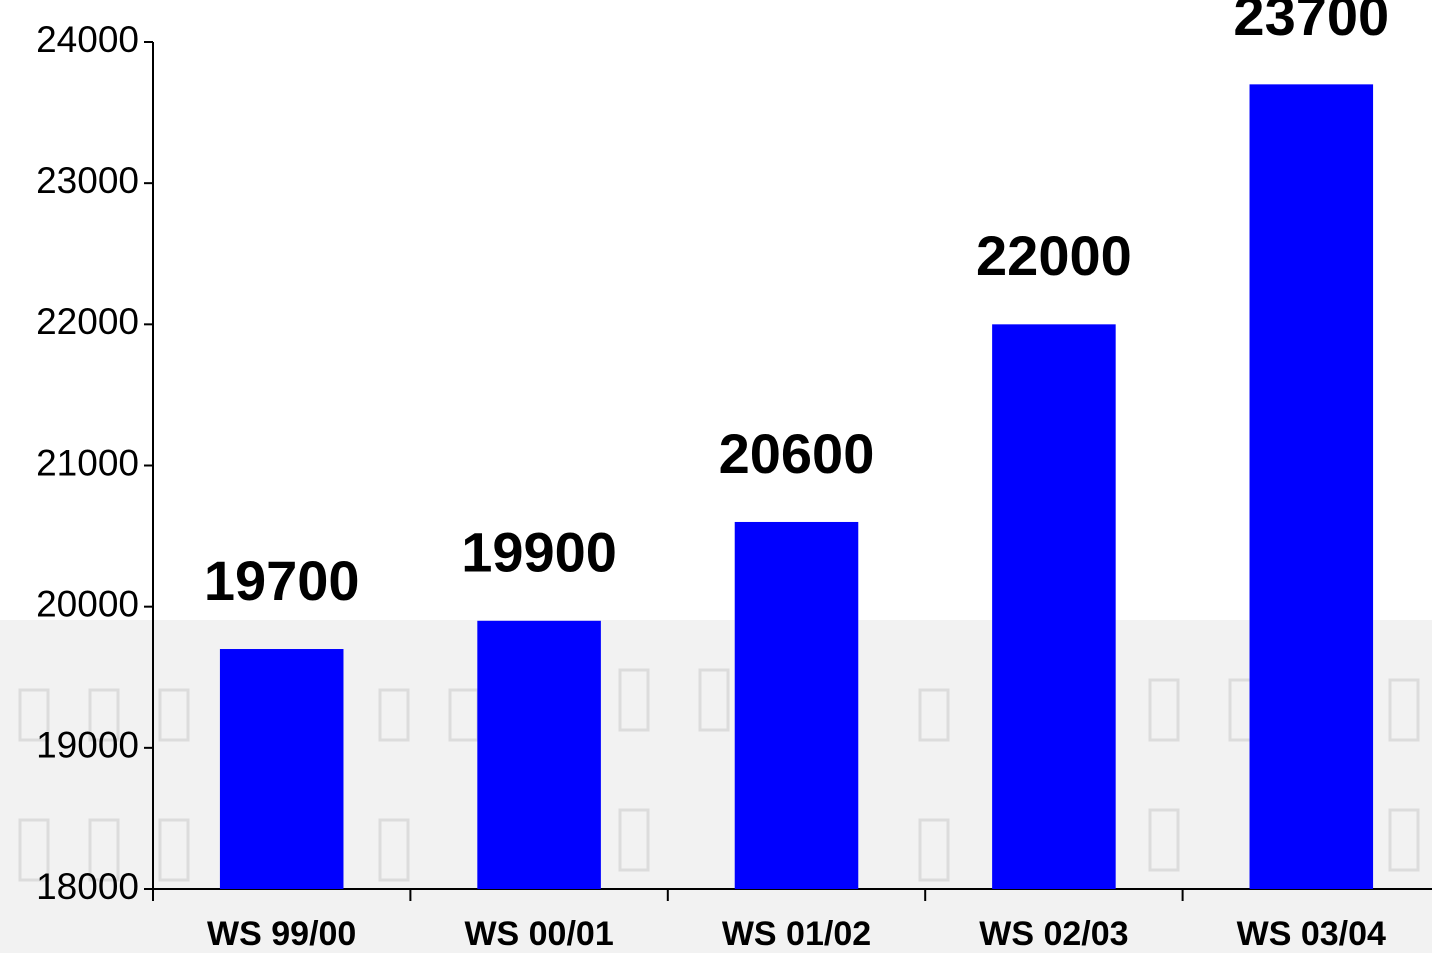 Image resolution: width=1432 pixels, height=953 pixels. Describe the element at coordinates (87, 745) in the screenshot. I see `y-tick-label: 19000` at that location.